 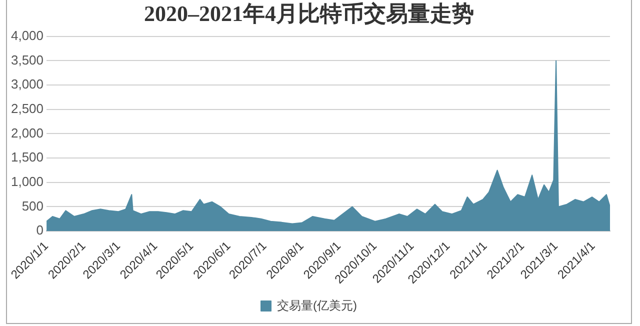 I want to click on y-tick-label: 1,500, so click(x=27, y=157).